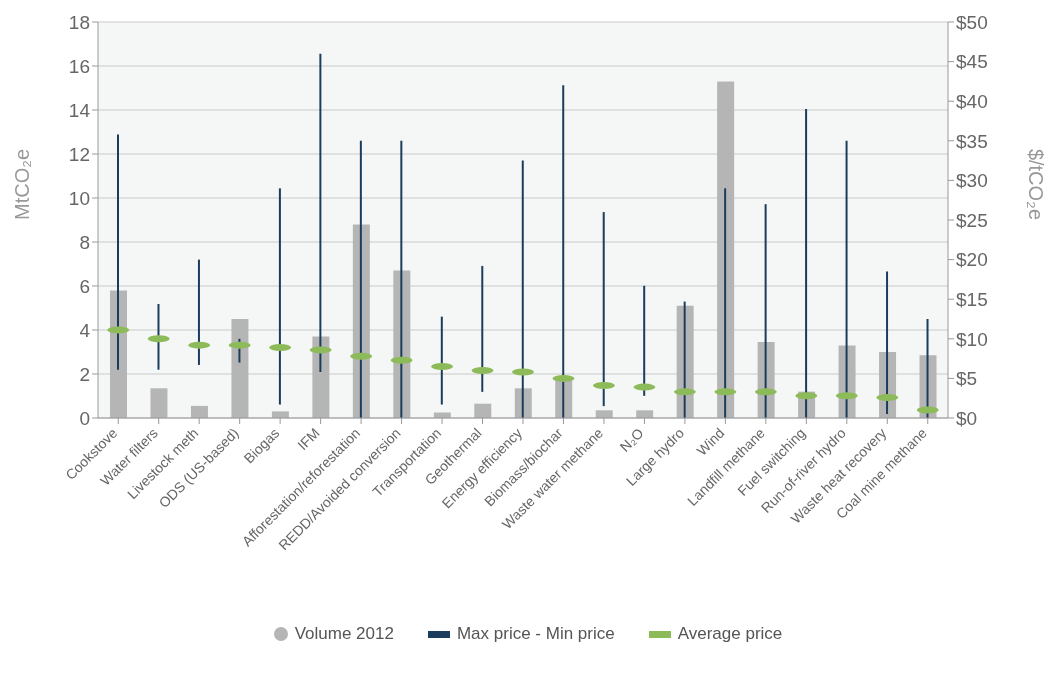 This screenshot has width=1059, height=689. I want to click on y-tick-label: 0, so click(84, 418).